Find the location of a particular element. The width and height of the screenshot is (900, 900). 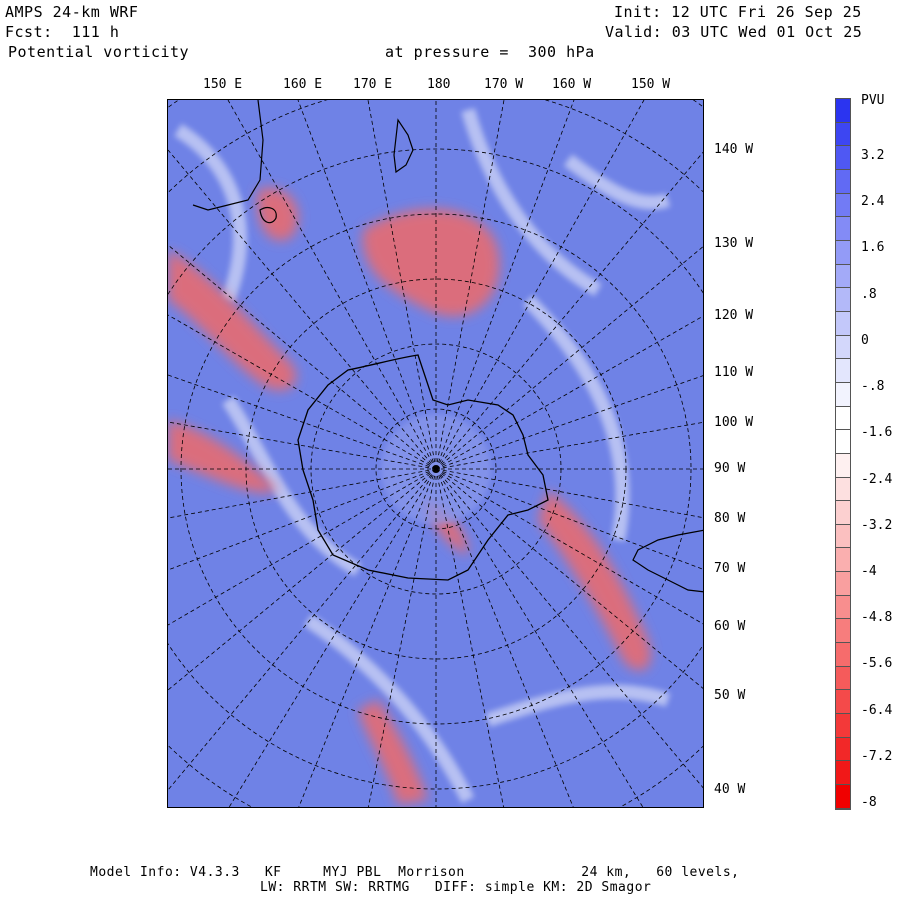

top-longitude-label: 150 E is located at coordinates (223, 84).